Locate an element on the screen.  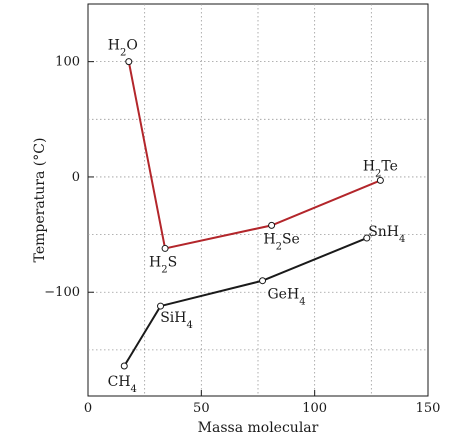
x-tick-label: 50 is located at coordinates (201, 408).